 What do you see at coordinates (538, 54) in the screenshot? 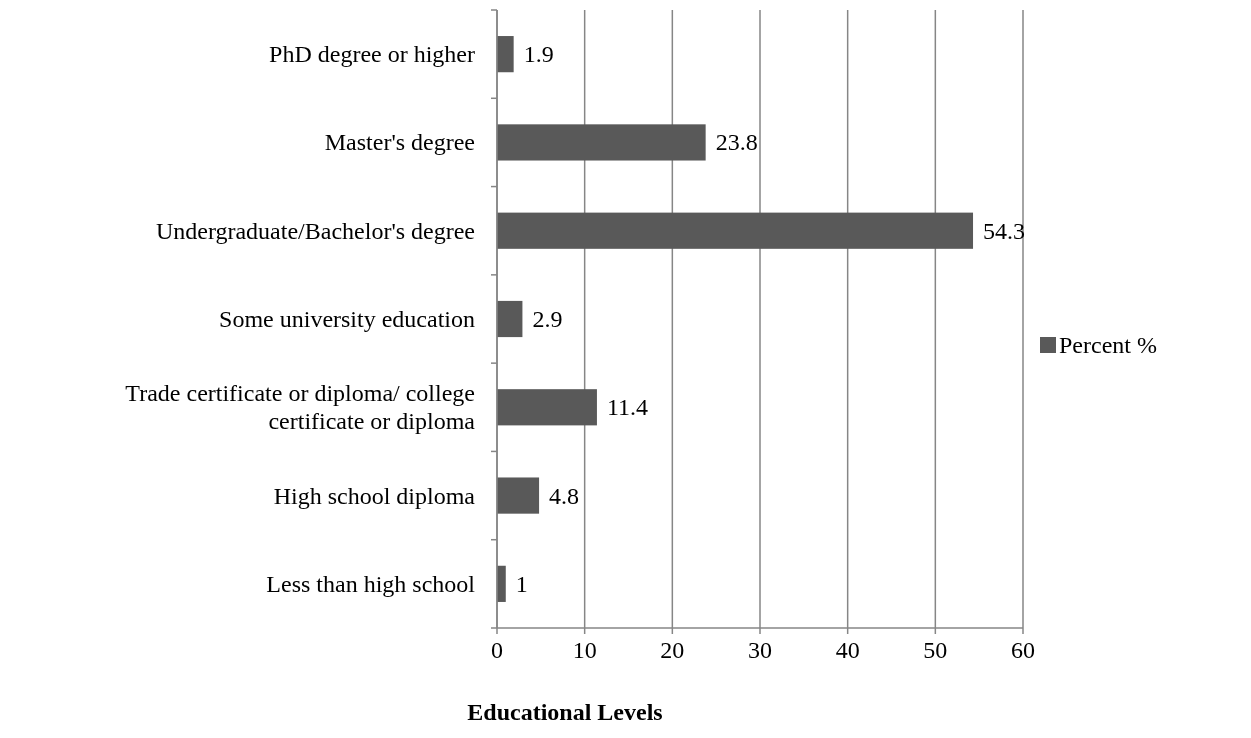
I see `data-label: 1.9` at bounding box center [538, 54].